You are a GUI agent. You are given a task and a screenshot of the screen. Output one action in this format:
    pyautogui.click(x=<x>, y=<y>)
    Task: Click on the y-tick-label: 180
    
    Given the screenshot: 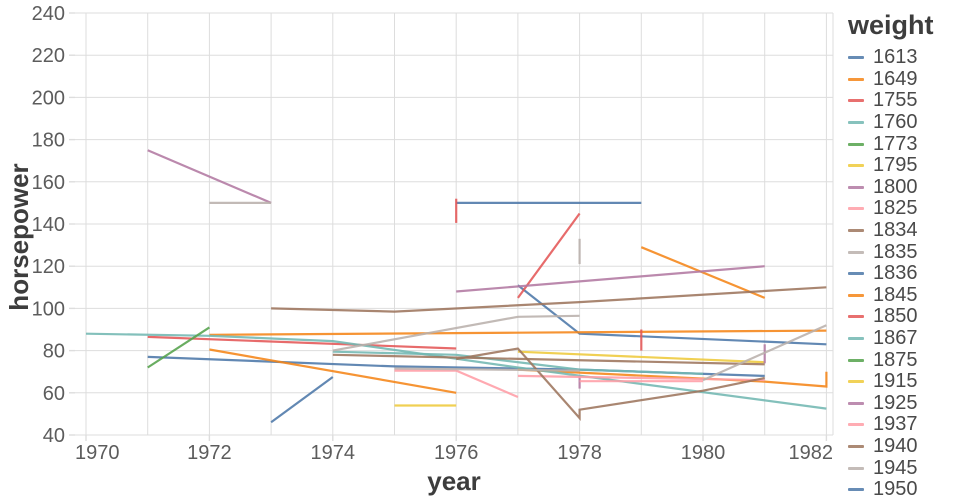 What is the action you would take?
    pyautogui.click(x=48, y=141)
    